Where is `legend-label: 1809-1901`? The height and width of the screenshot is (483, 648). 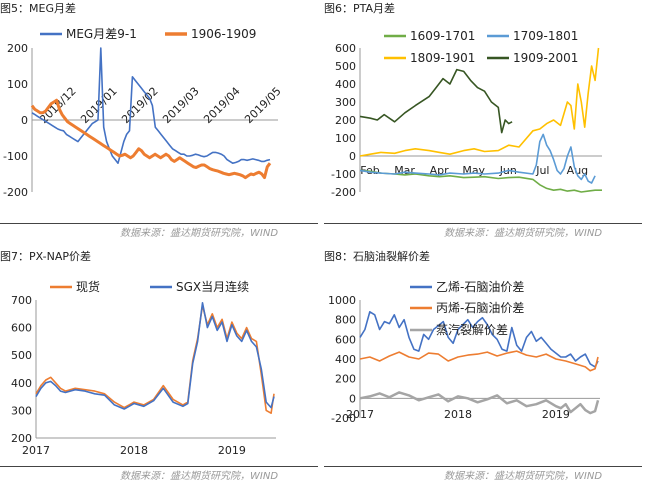
legend-label: 1809-1901 is located at coordinates (442, 58).